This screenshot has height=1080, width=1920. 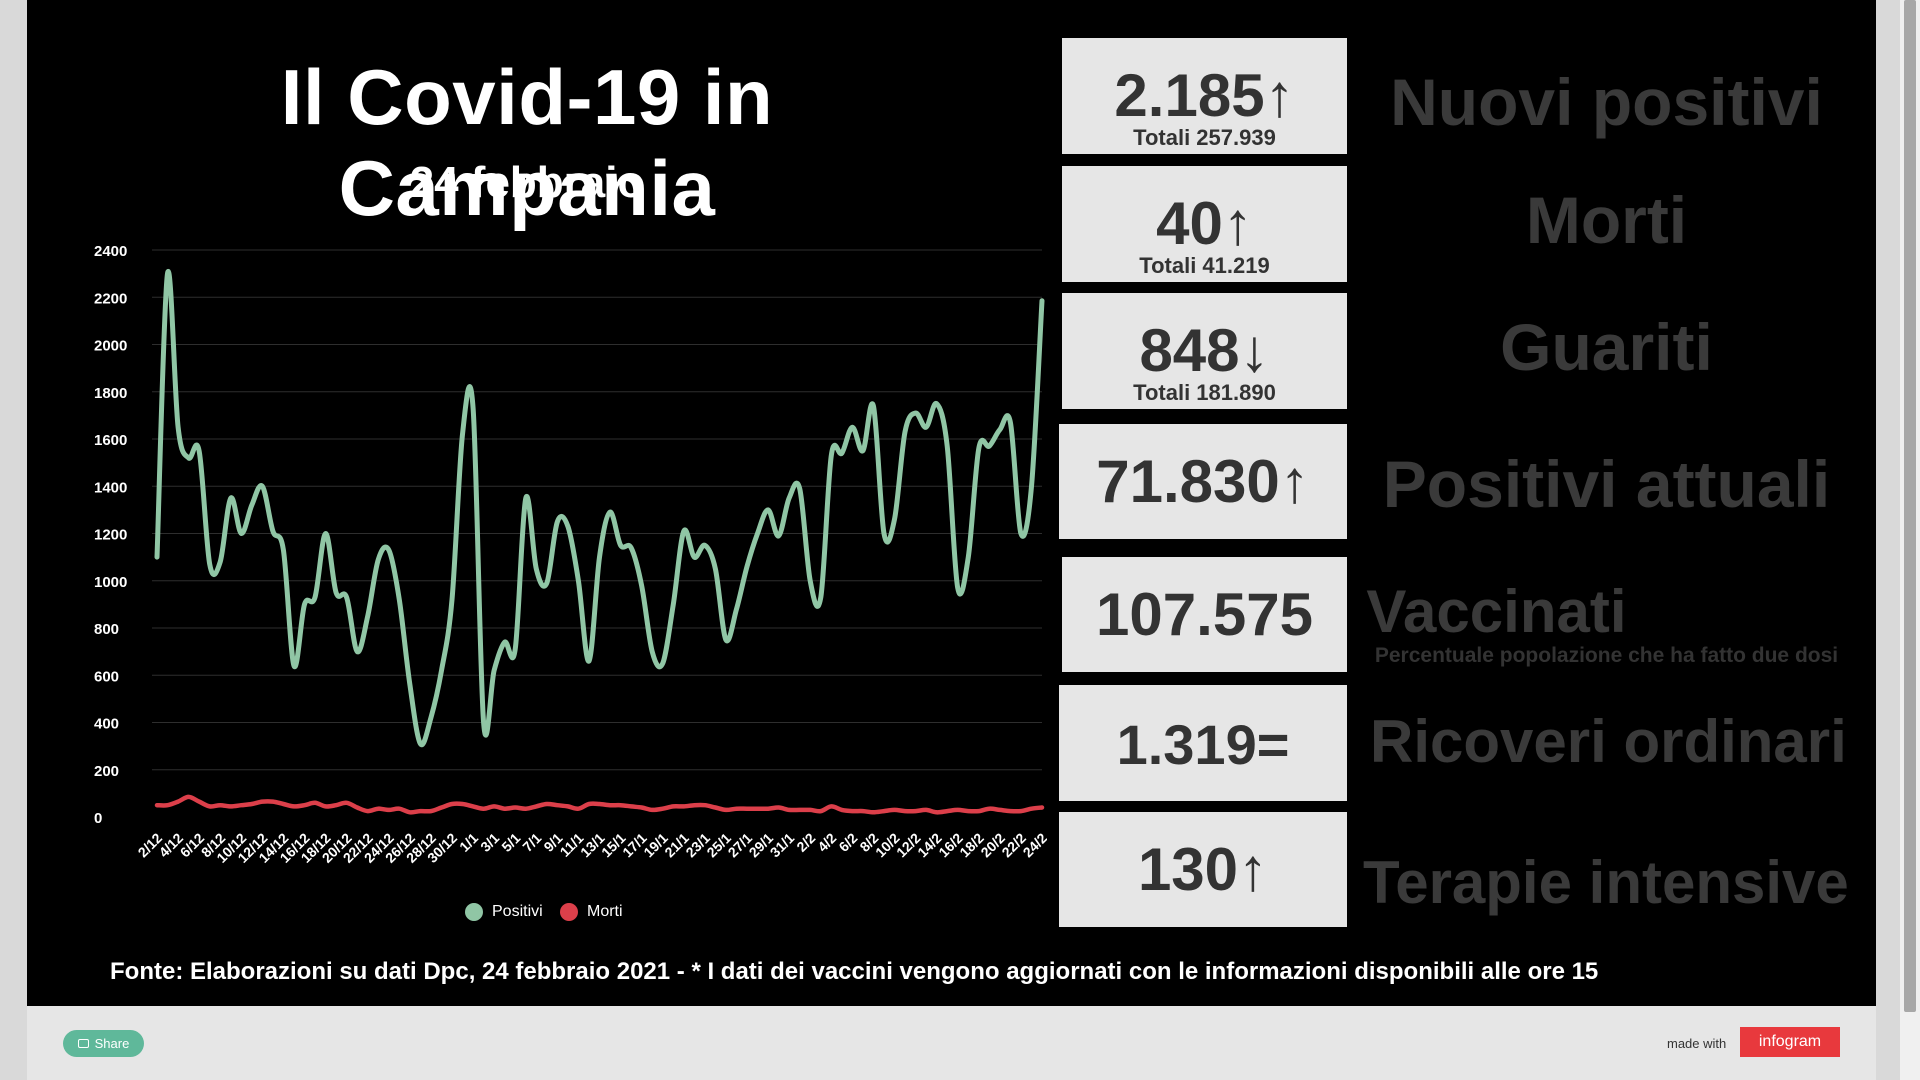 I want to click on y-tick-label: 2200, so click(x=110, y=298).